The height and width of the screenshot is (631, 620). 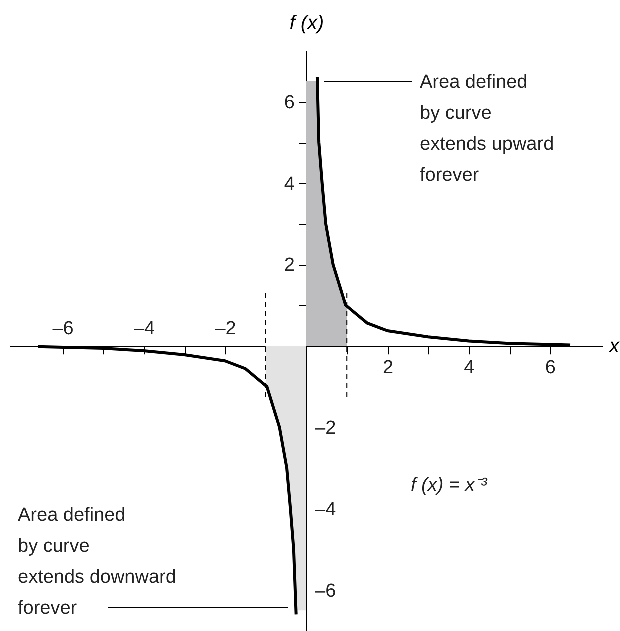 I want to click on annotation: f (x) = x⁻³, so click(x=449, y=485).